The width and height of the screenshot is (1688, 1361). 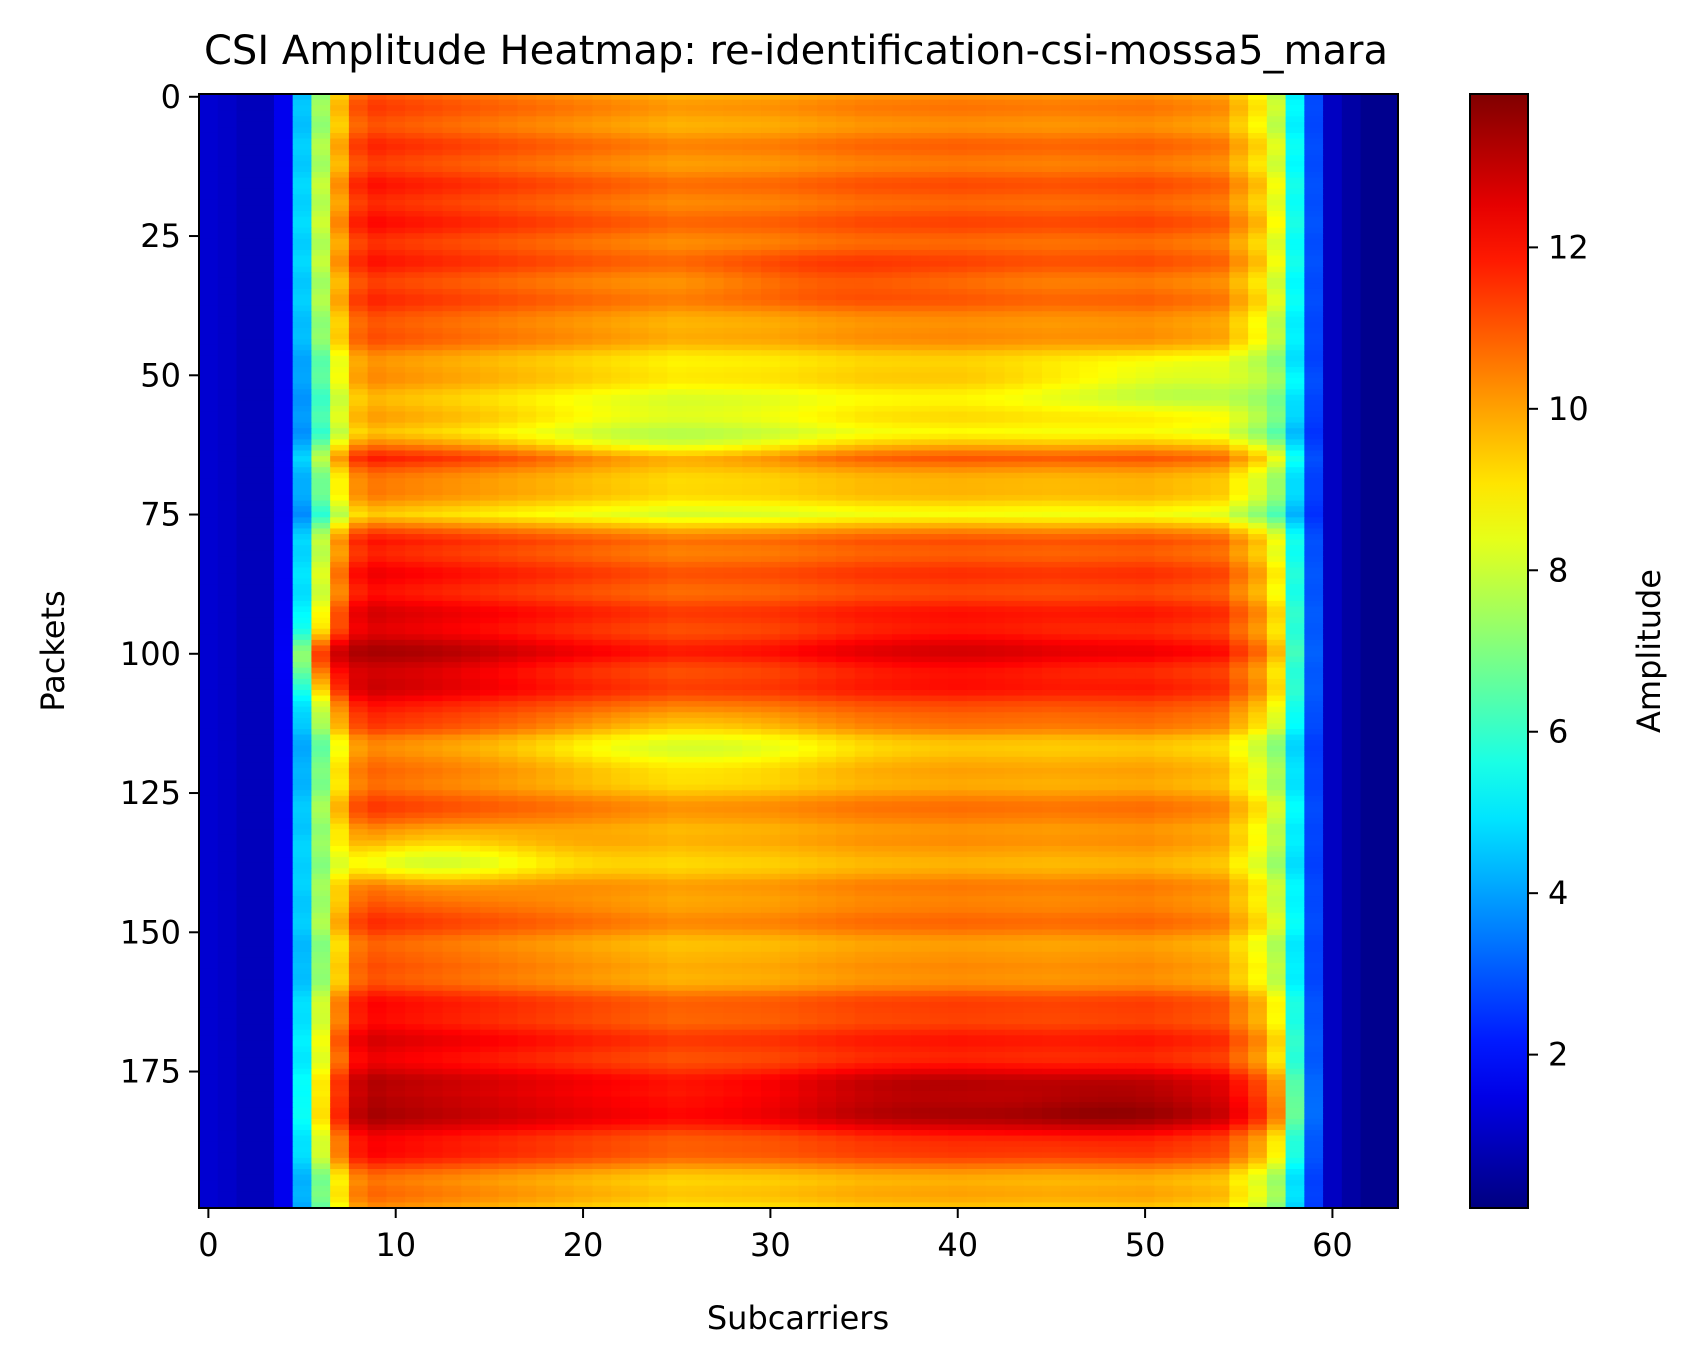 What do you see at coordinates (1332, 1245) in the screenshot?
I see `x-tick-label: 60` at bounding box center [1332, 1245].